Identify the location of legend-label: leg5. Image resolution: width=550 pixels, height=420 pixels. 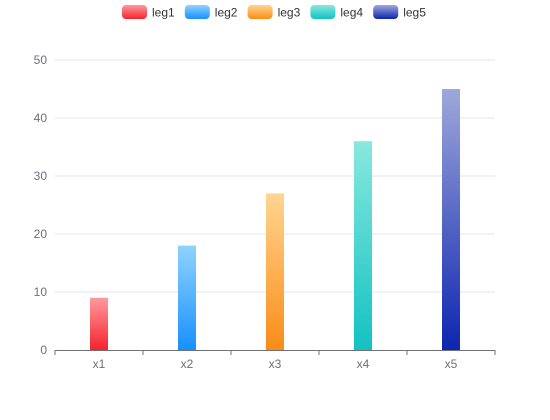
(414, 13).